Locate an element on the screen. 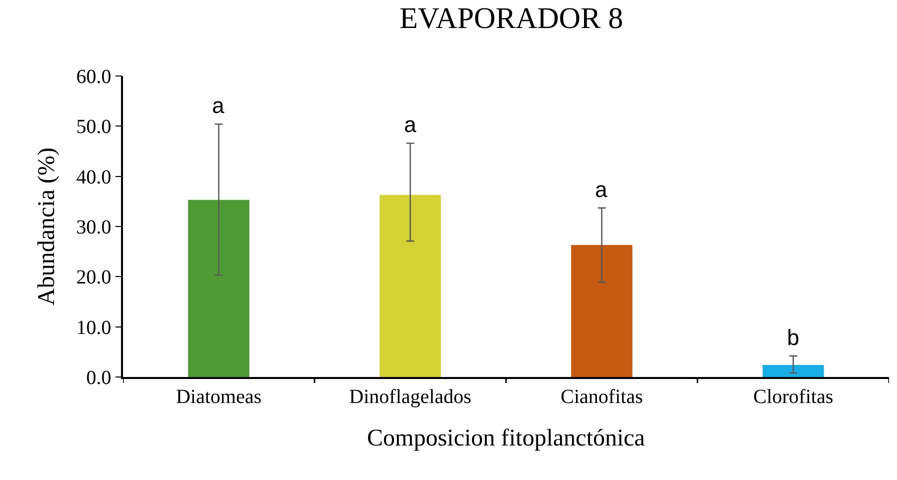  chart-title: EVAPORADOR 8 is located at coordinates (511, 19).